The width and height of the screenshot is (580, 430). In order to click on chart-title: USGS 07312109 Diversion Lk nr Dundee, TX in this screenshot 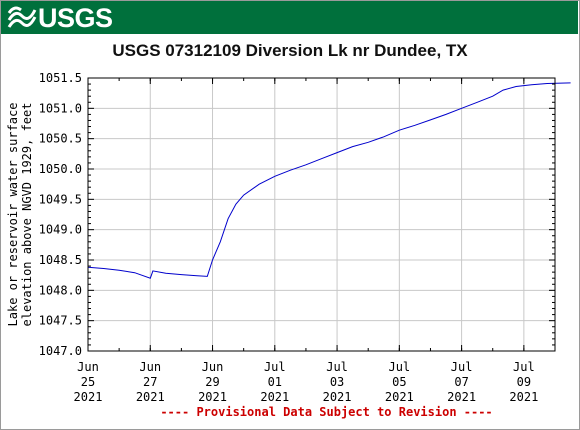, I will do `click(290, 50)`.